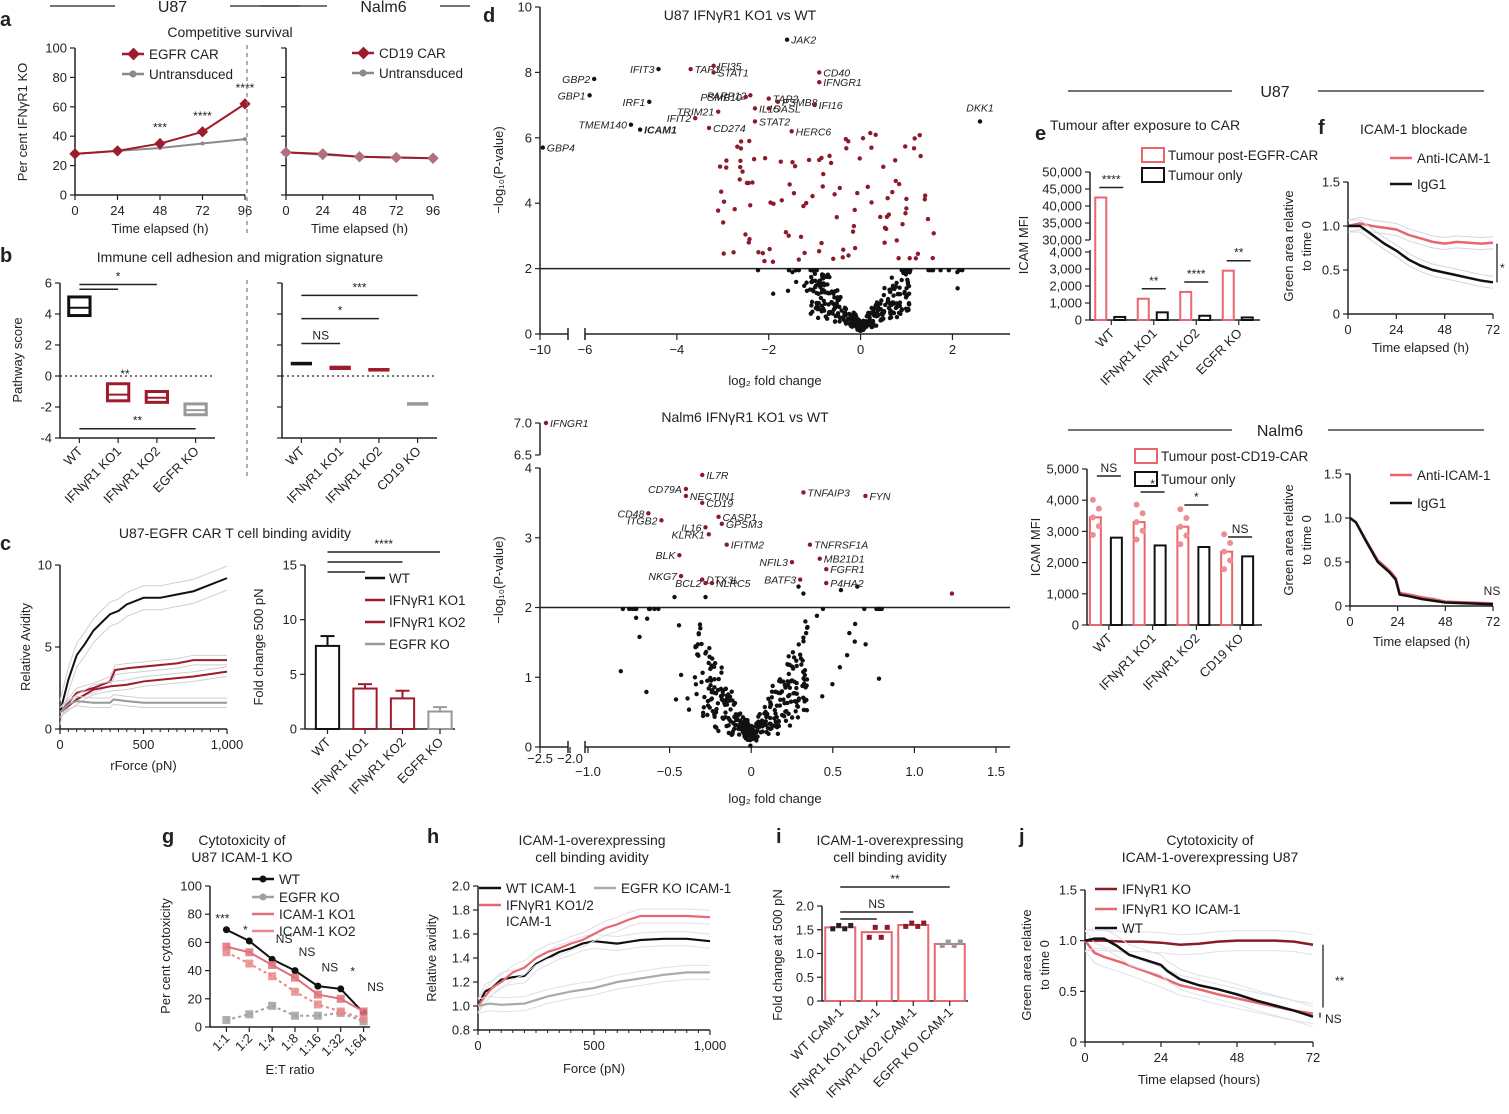 This screenshot has width=1509, height=1114. Describe the element at coordinates (359, 210) in the screenshot. I see `a2-x-tick-label: 48` at that location.